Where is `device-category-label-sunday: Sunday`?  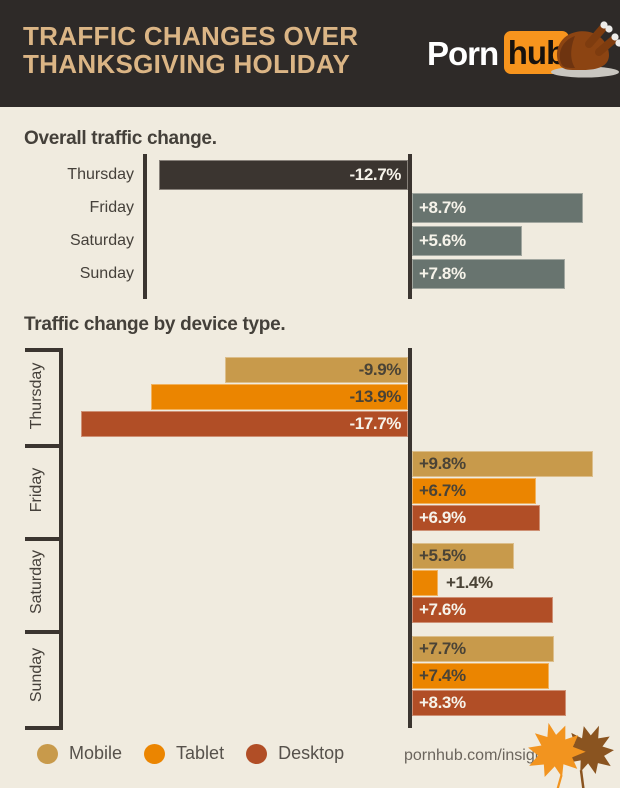 device-category-label-sunday: Sunday is located at coordinates (36, 675).